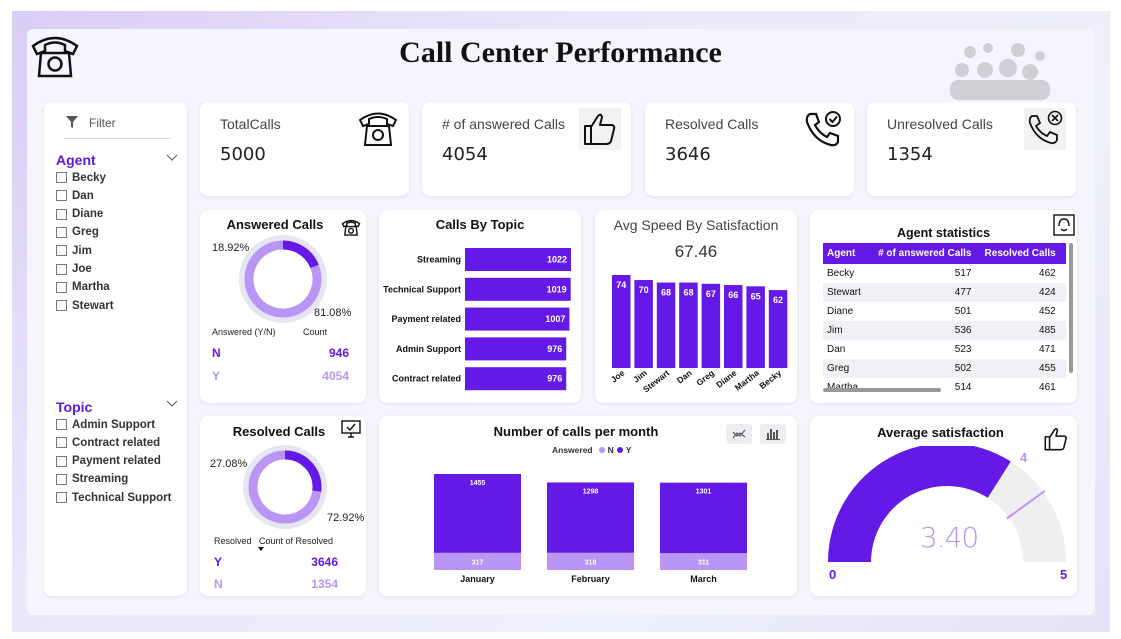  I want to click on card-title: Avg Speed By Satisfaction, so click(696, 225).